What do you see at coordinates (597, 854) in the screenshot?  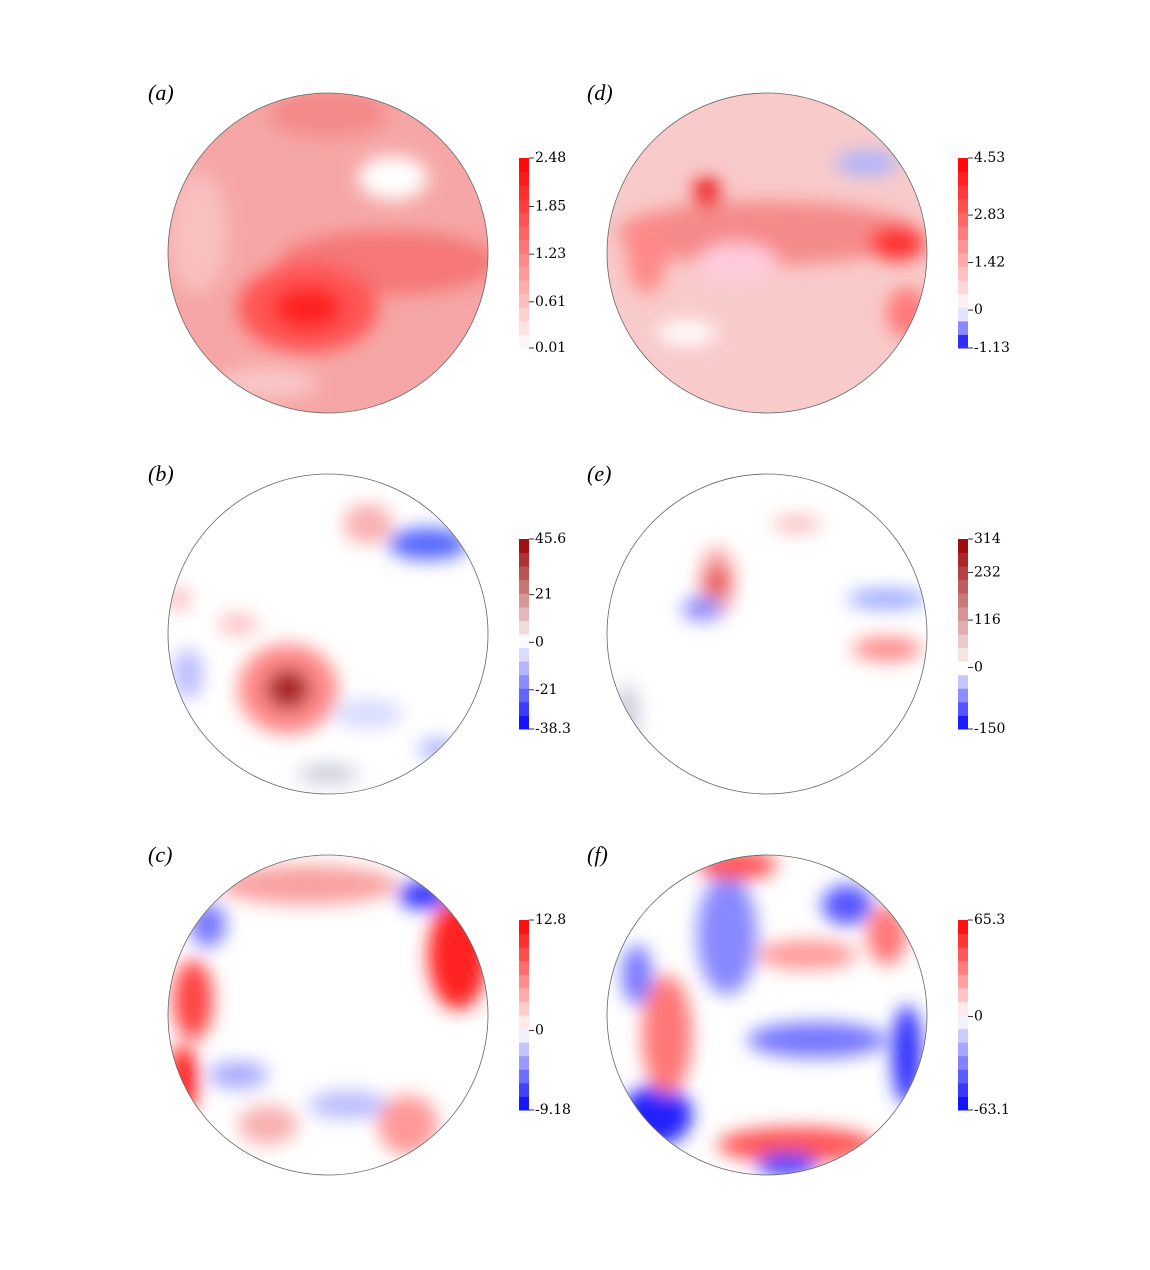 I see `panel-label: (f)` at bounding box center [597, 854].